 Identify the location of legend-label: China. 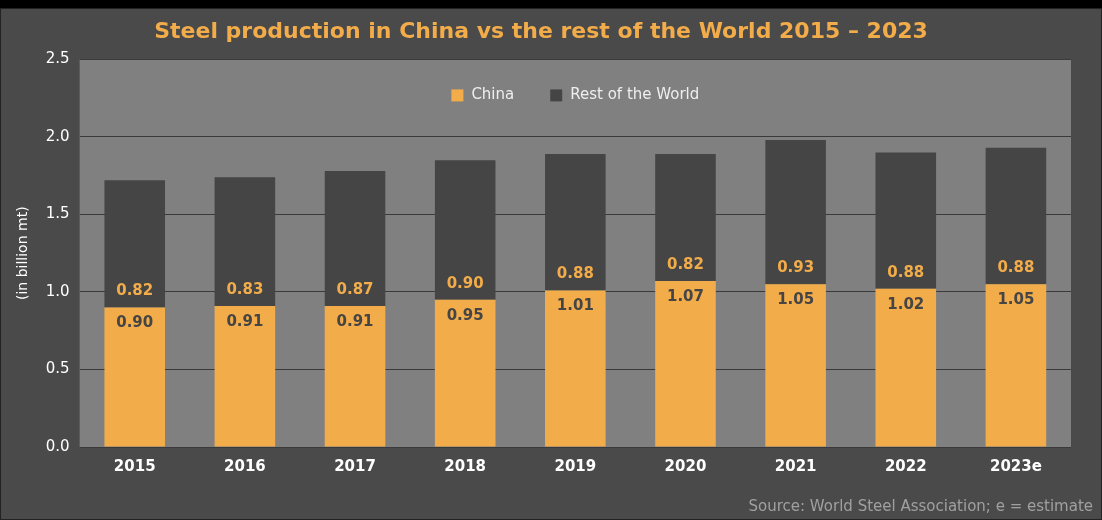
(493, 94).